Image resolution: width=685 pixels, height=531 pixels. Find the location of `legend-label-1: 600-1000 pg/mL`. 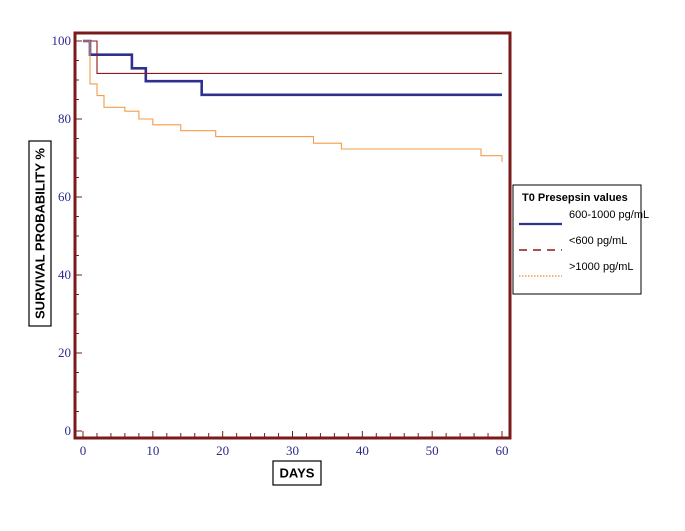

legend-label-1: 600-1000 pg/mL is located at coordinates (609, 215).